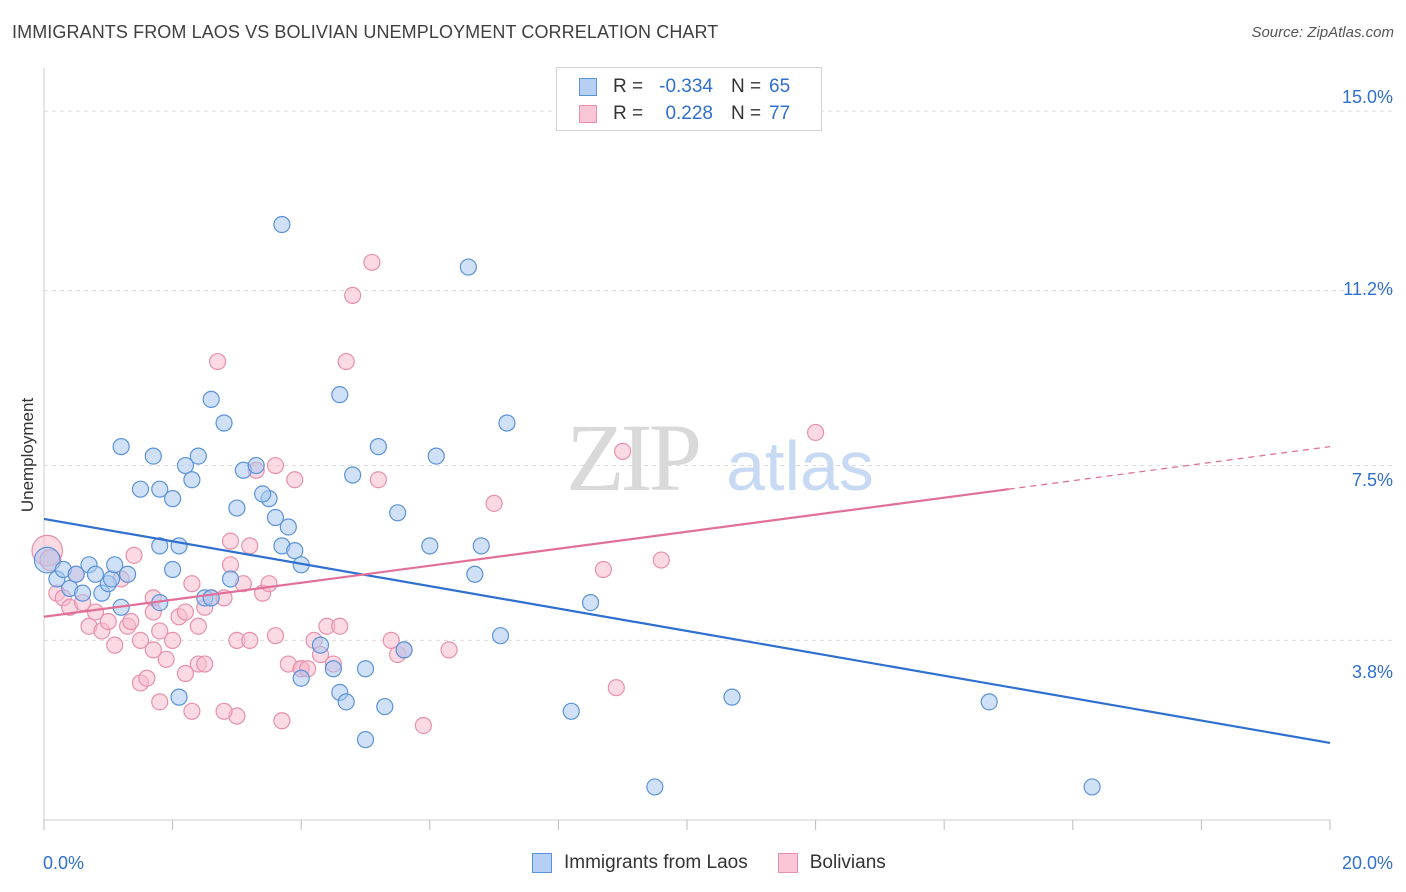  Describe the element at coordinates (656, 862) in the screenshot. I see `laos-legend-label: Immigrants from Laos` at that location.